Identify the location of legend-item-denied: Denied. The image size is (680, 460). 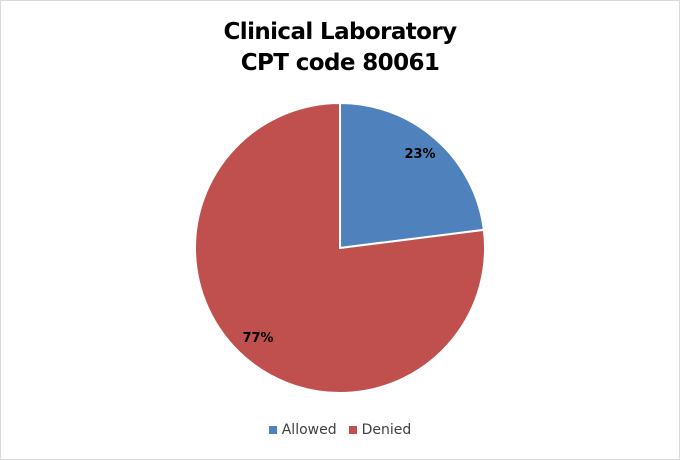
(380, 430).